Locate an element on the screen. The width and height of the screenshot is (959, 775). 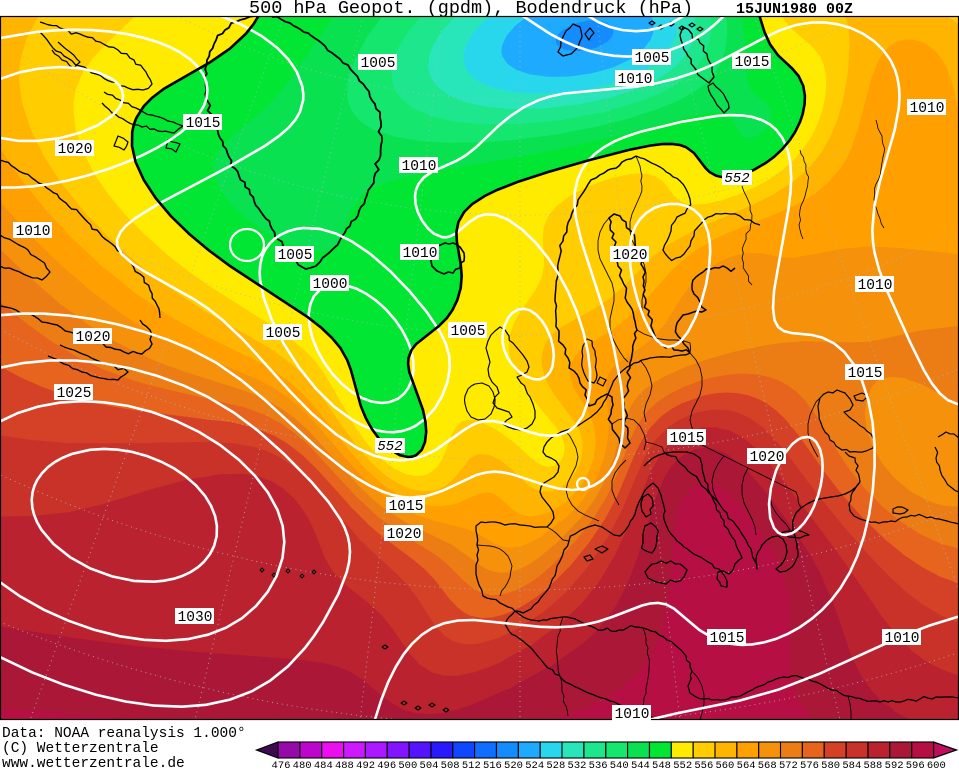
svg-text: 496 is located at coordinates (386, 765).